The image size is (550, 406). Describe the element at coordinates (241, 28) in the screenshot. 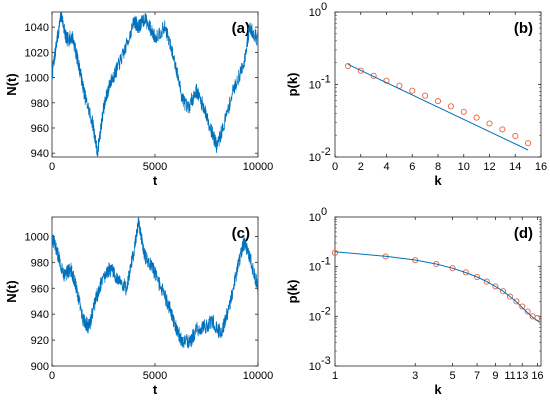

I see `panel-label: (a)` at that location.